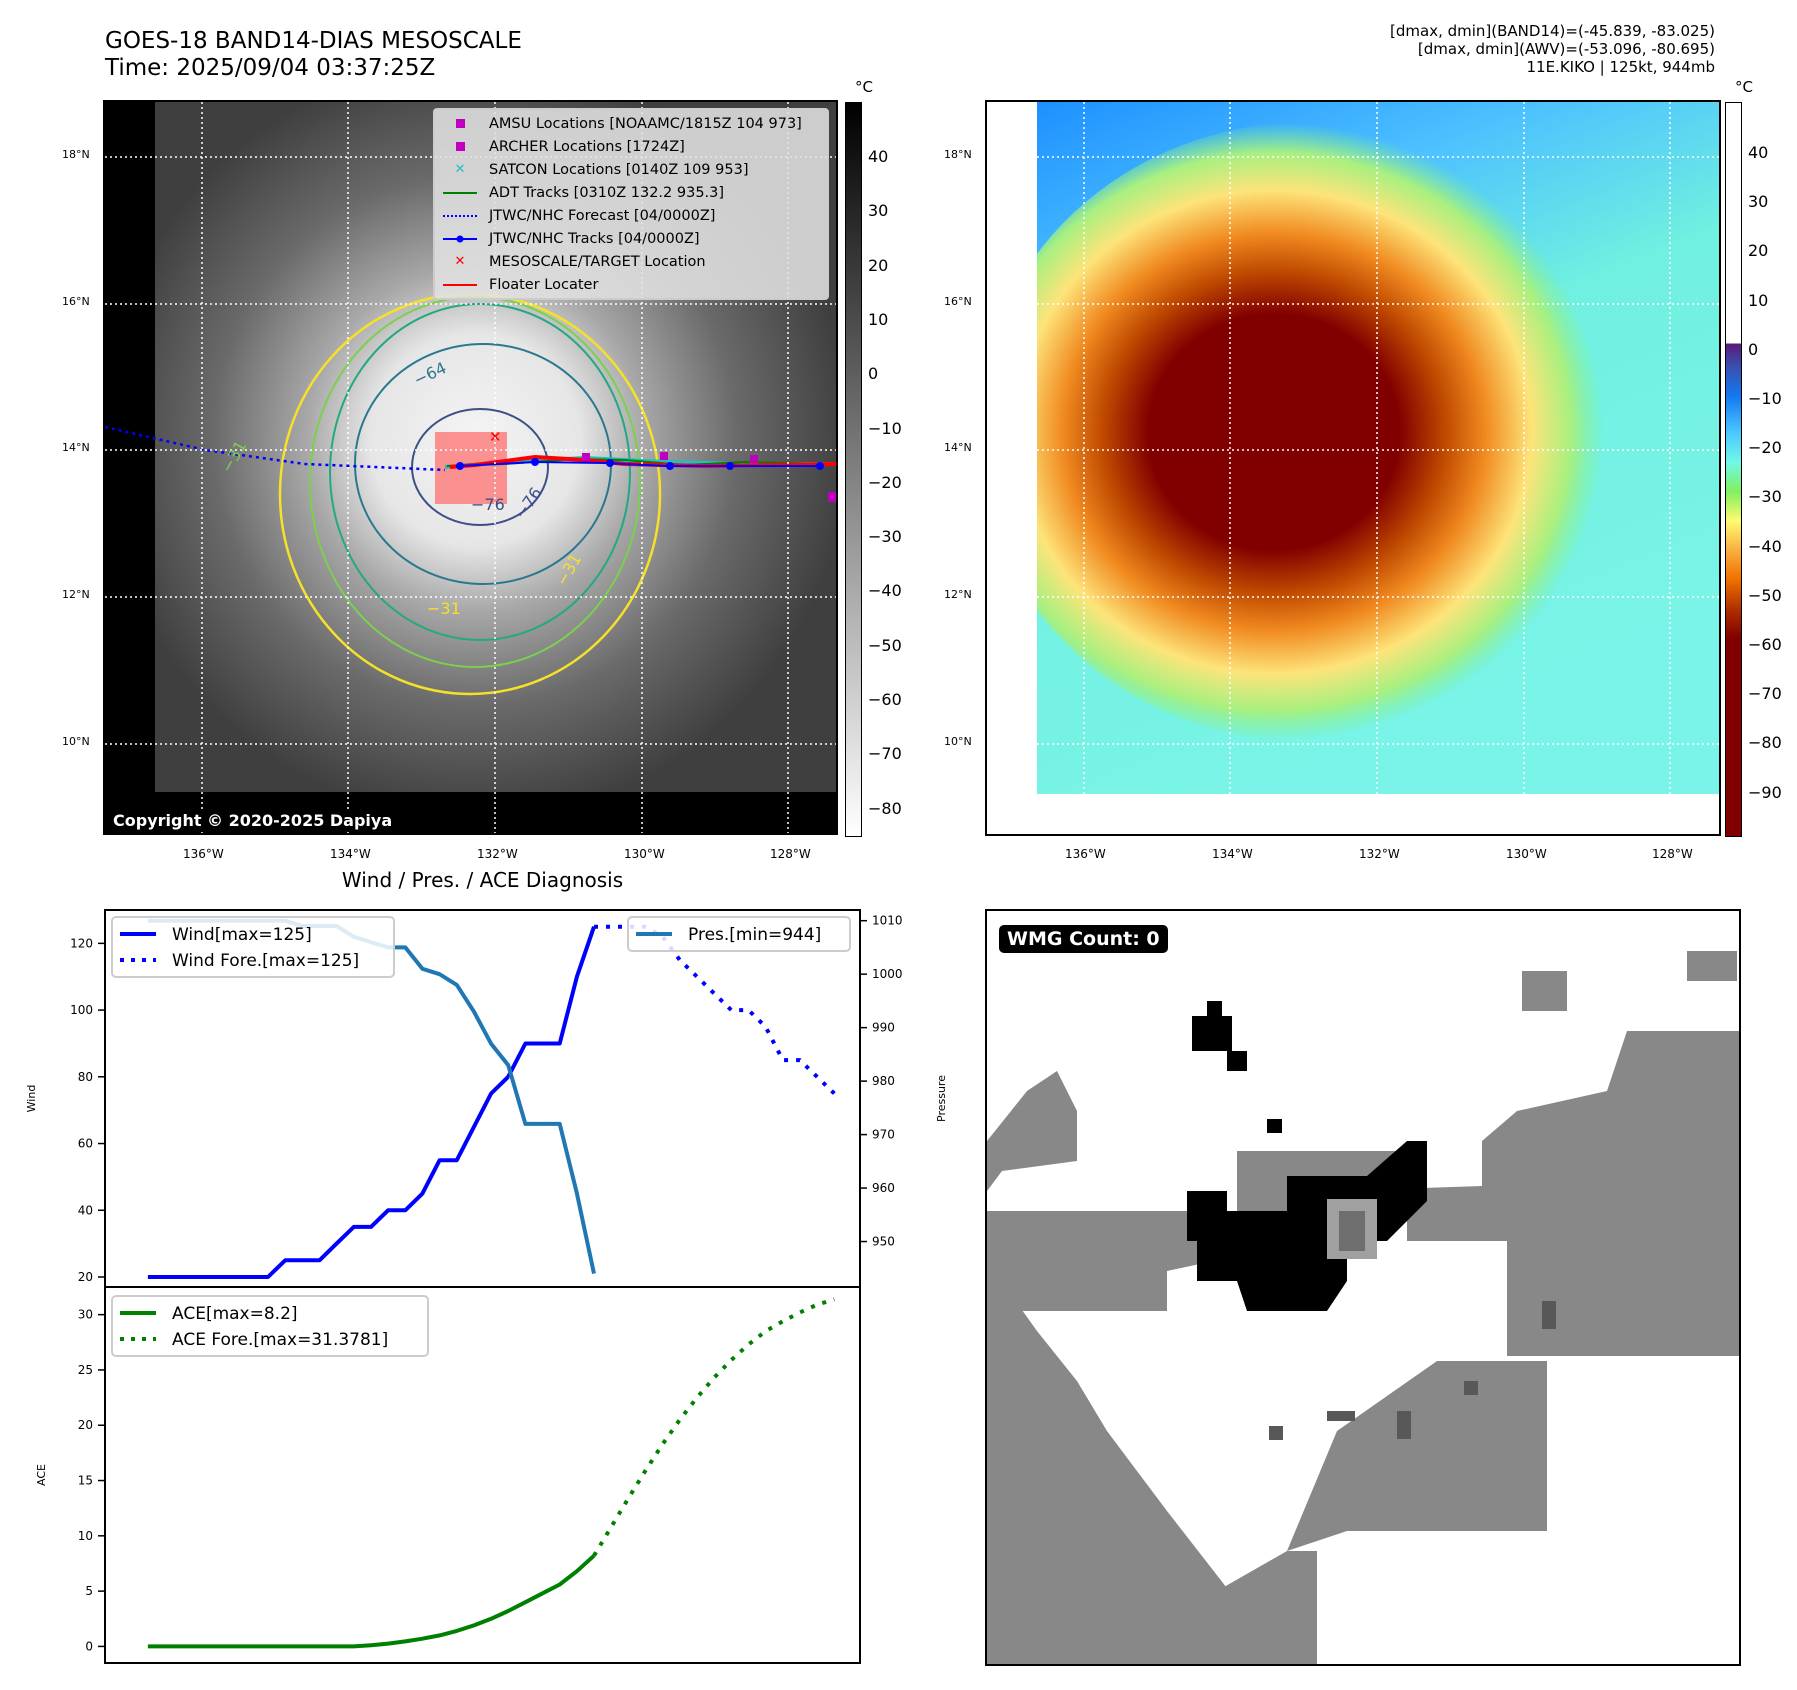  I want to click on amsu-square-icon, so click(460, 123).